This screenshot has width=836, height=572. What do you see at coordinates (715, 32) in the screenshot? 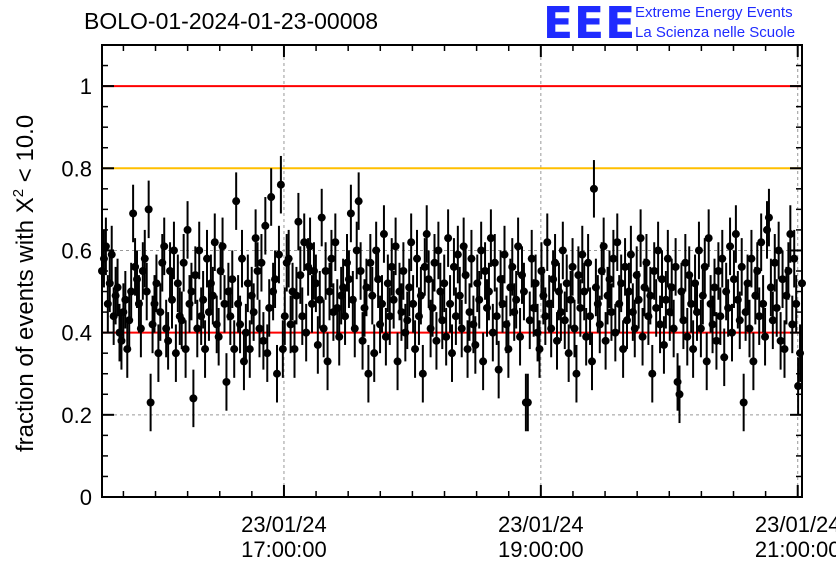
I see `logo-line-2: La Scienza nelle Scuole` at bounding box center [715, 32].